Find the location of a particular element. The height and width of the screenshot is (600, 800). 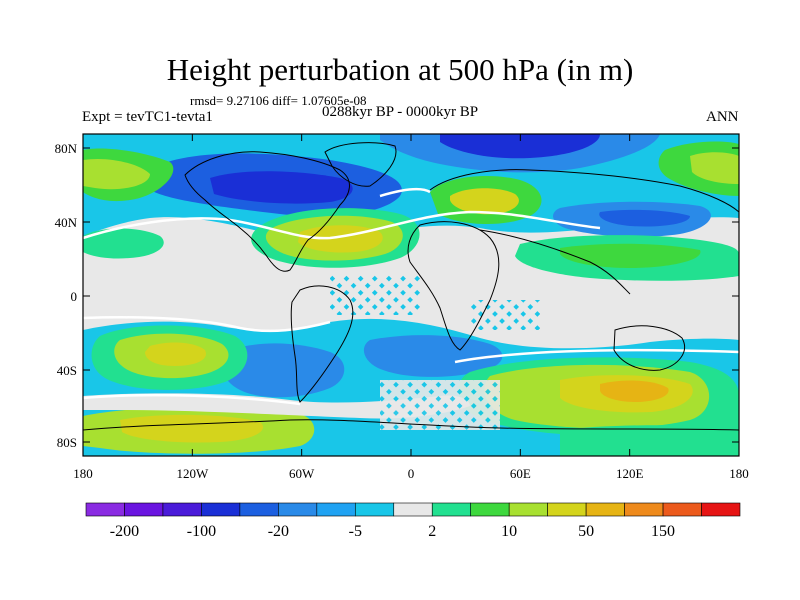

blob-asia-low-core is located at coordinates (644, 218).